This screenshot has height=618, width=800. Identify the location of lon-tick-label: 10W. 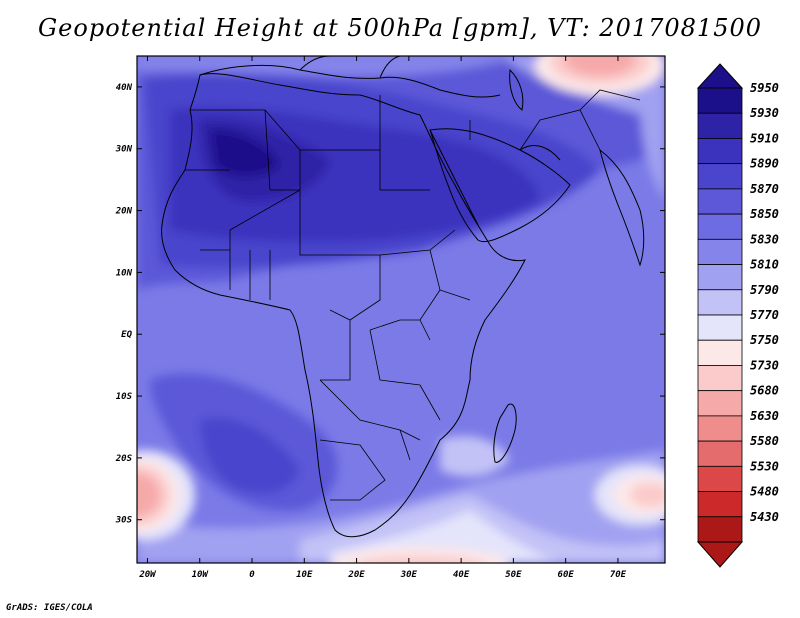
(201, 575).